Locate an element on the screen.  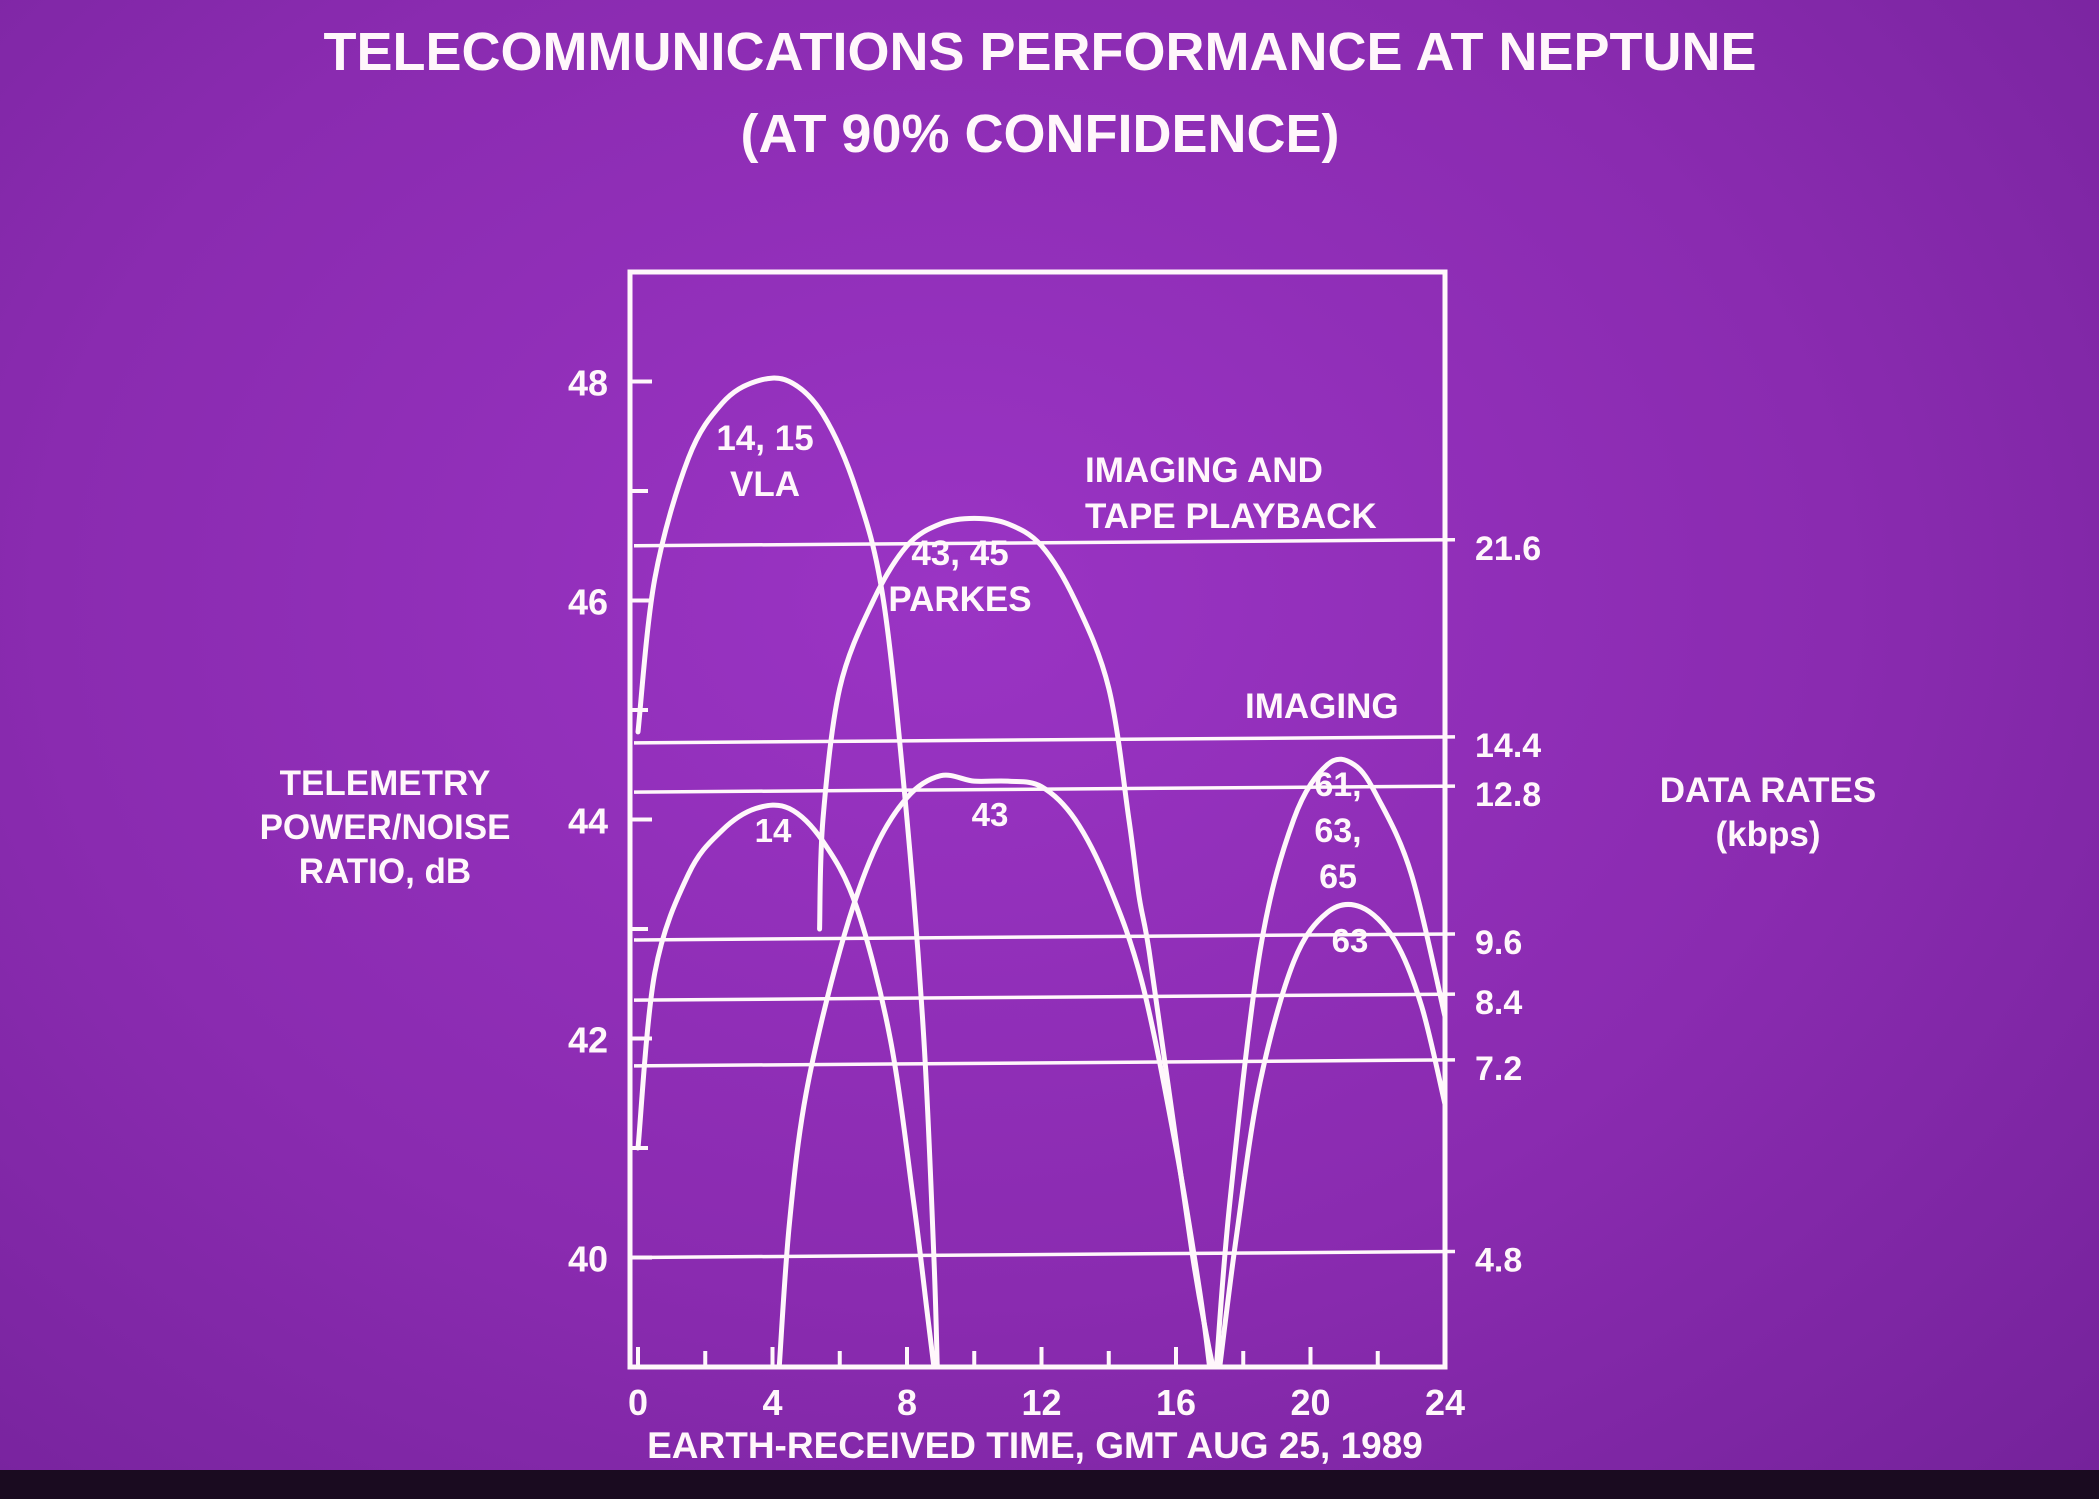
series-label: 63, is located at coordinates (1337, 831).